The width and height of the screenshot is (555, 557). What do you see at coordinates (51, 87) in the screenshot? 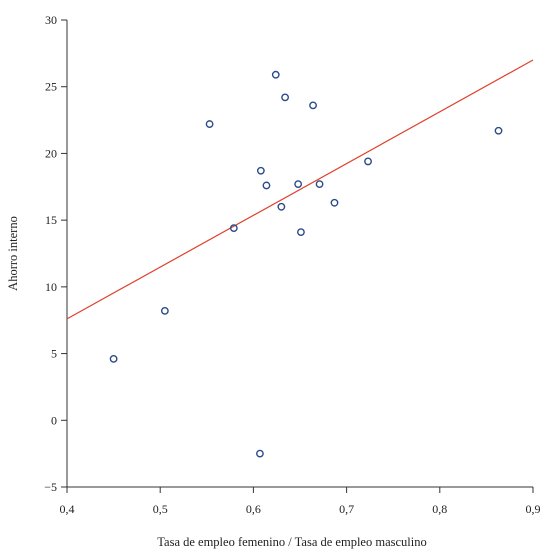
I see `y-tick-label: 25` at bounding box center [51, 87].